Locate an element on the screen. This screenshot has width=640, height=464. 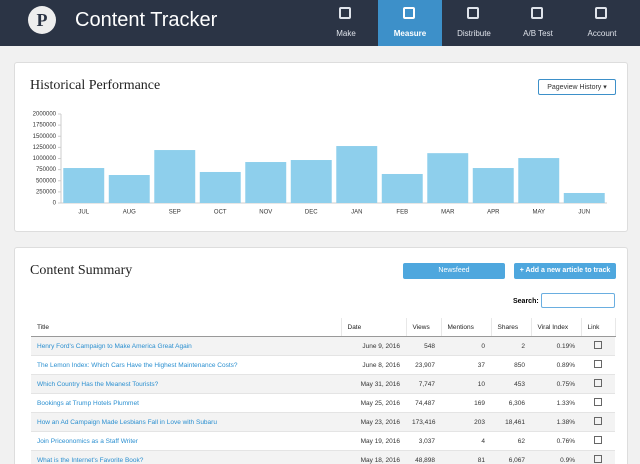
y-tick-label: 750000 is located at coordinates (46, 170).